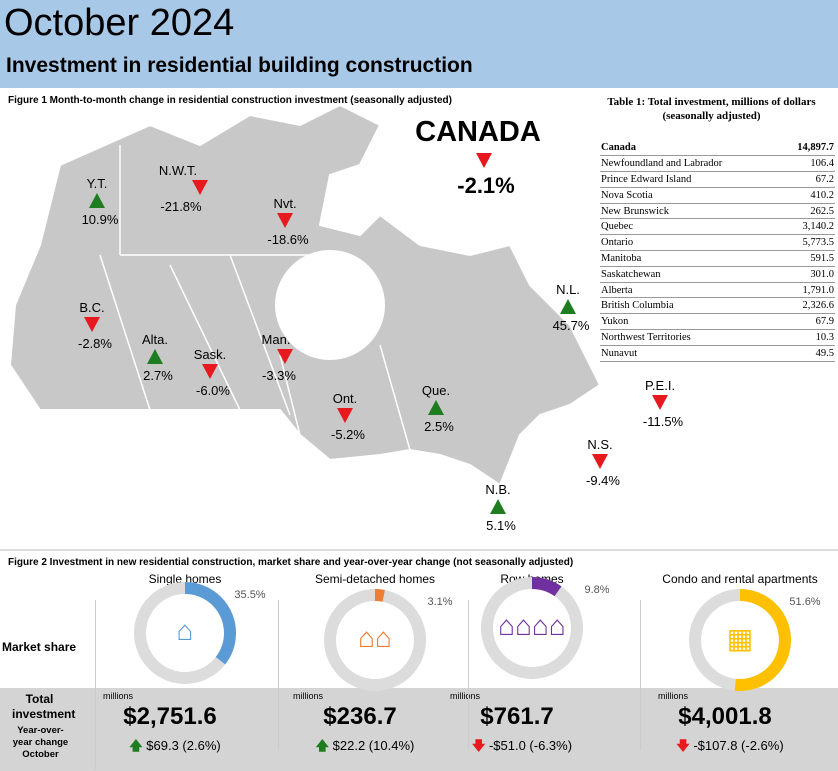  I want to click on yoy-change: 🡇 -$107.8 (-2.6%), so click(730, 745).